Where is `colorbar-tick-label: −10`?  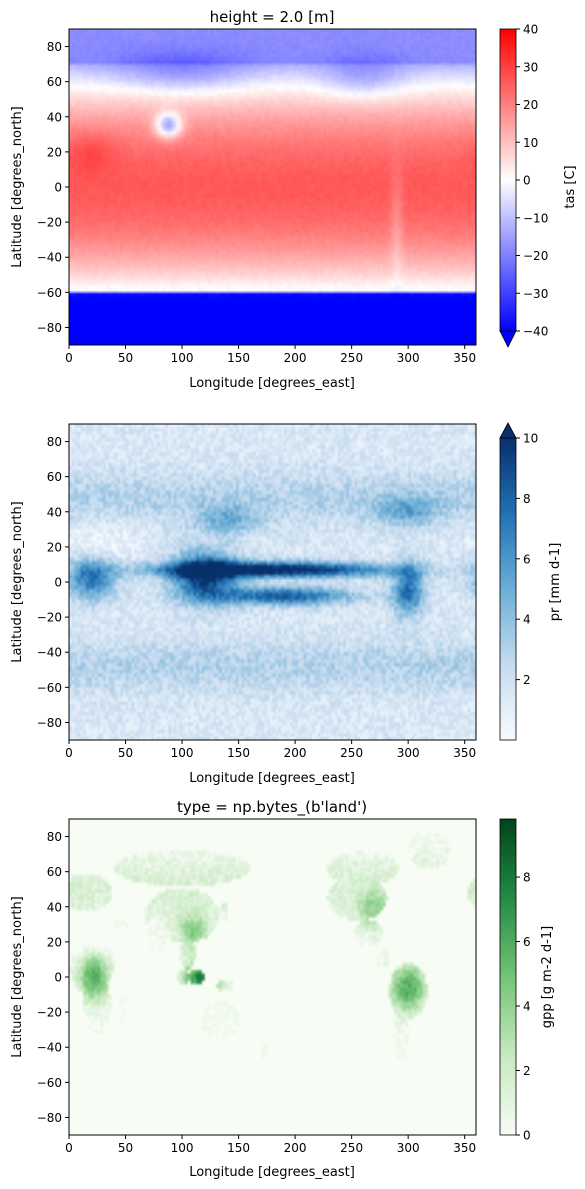 colorbar-tick-label: −10 is located at coordinates (535, 218).